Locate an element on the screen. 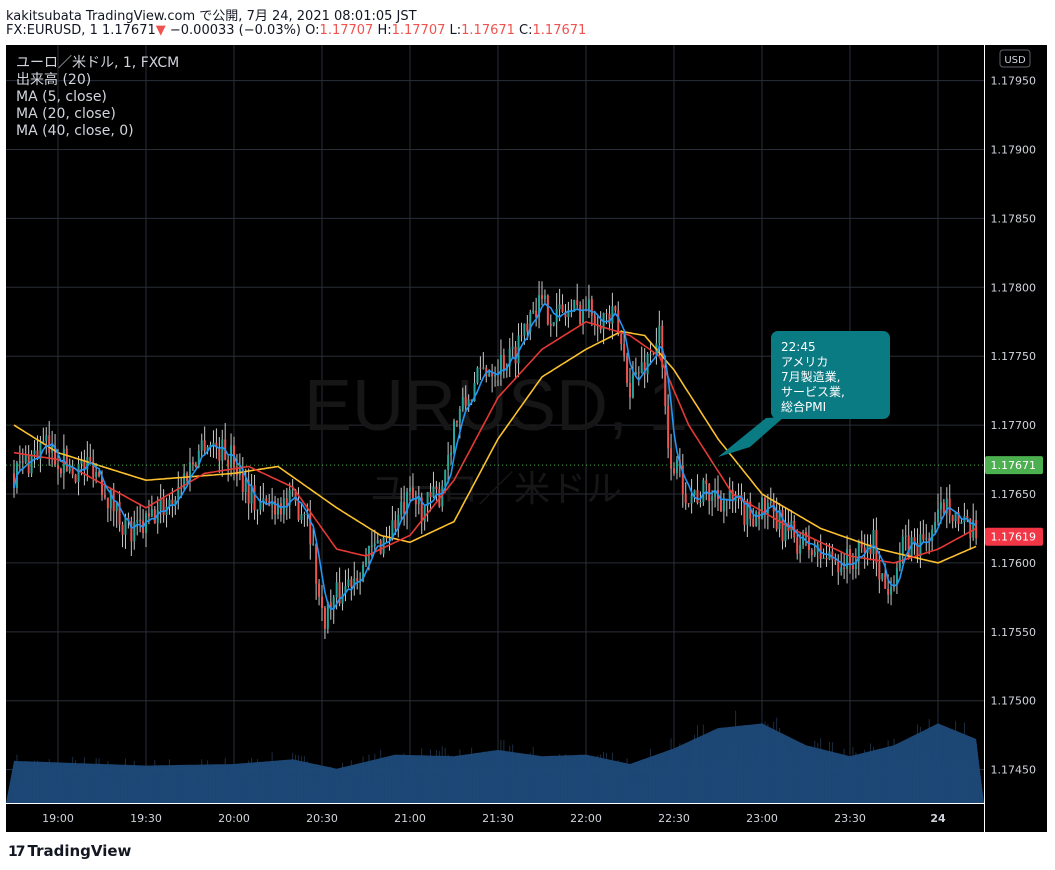 Image resolution: width=1055 pixels, height=870 pixels. tv-mark-icon: 17 is located at coordinates (17, 852).